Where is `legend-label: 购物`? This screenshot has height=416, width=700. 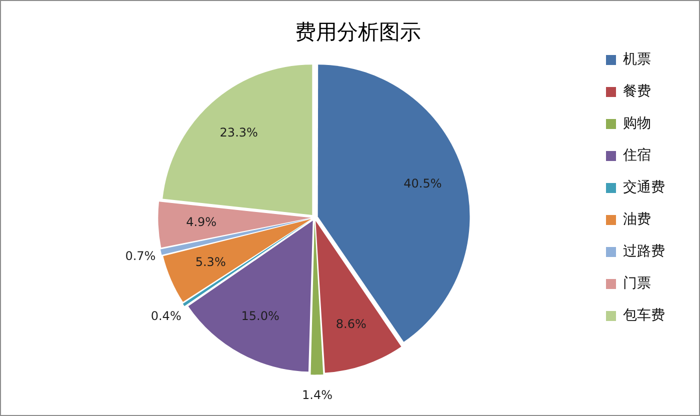 legend-label: 购物 is located at coordinates (637, 124).